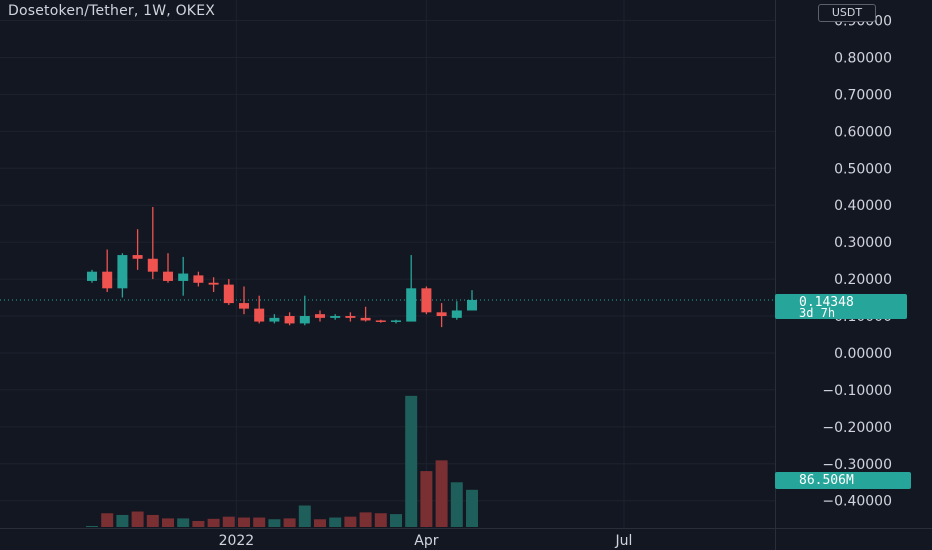 Image resolution: width=932 pixels, height=550 pixels. Describe the element at coordinates (863, 58) in the screenshot. I see `price-tick-label: 0.80000` at that location.